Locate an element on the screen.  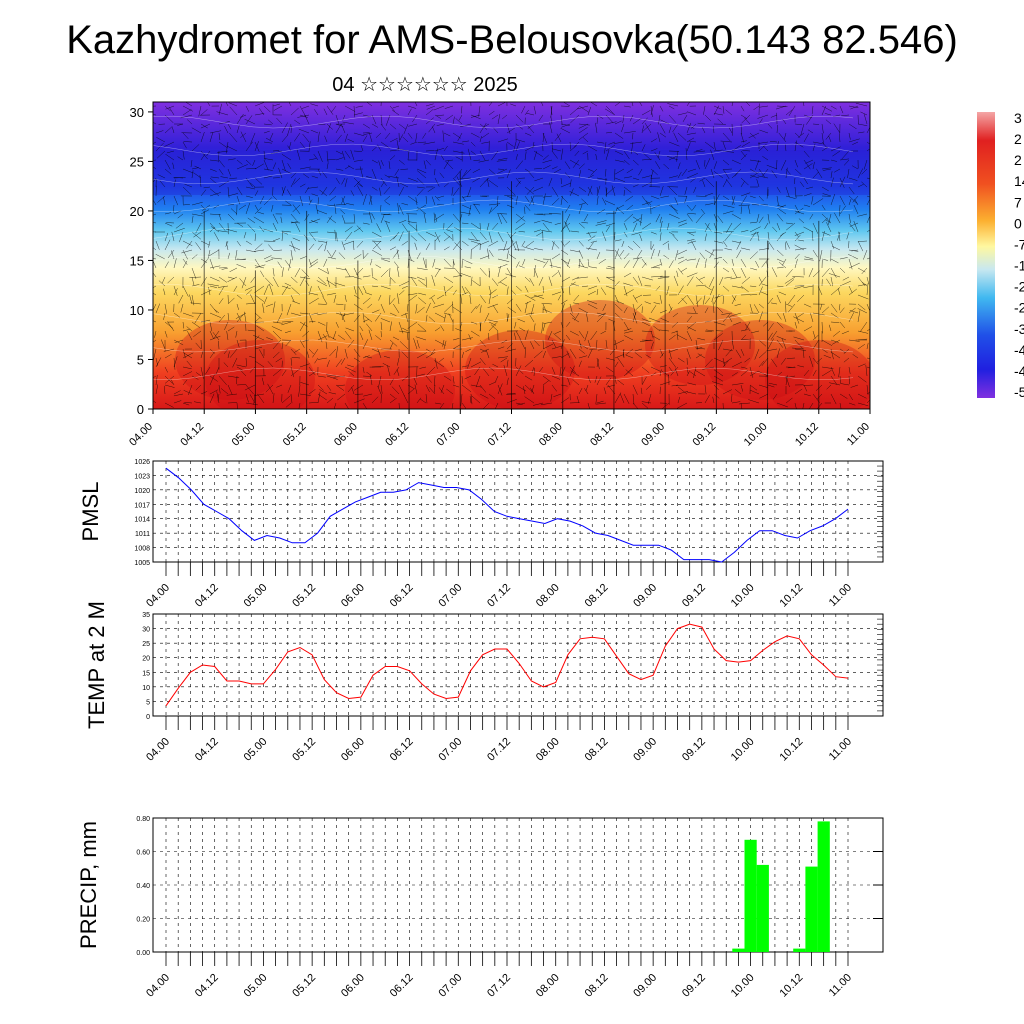
y-axis-label: PRECIP, mm is located at coordinates (88, 885).